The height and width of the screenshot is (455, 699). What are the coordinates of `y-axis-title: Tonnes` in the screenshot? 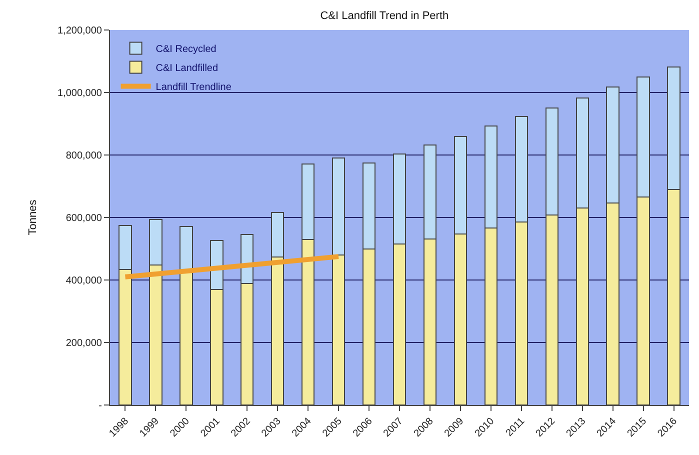 It's located at (33, 217).